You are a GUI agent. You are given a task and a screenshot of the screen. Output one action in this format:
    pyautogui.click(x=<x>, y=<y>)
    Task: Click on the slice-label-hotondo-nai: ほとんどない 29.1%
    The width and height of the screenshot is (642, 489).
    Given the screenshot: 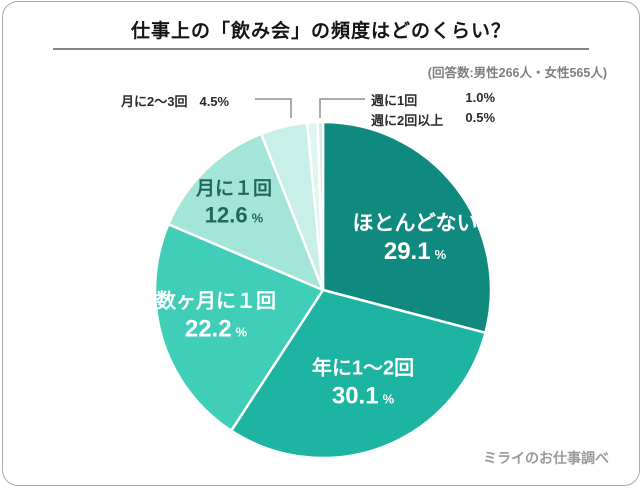 What is the action you would take?
    pyautogui.click(x=415, y=239)
    